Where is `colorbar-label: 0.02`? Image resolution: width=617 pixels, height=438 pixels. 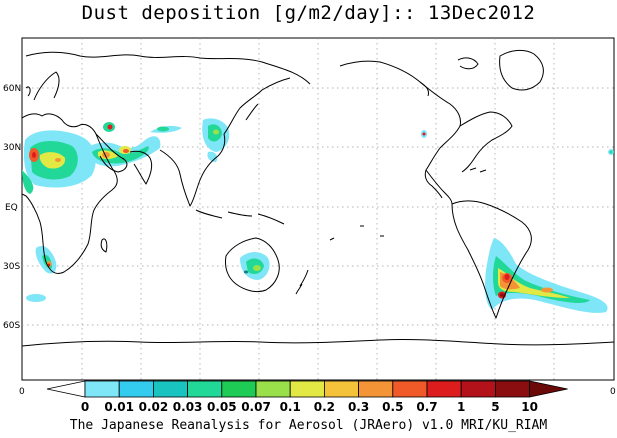 colorbar-label: 0.02 is located at coordinates (154, 407).